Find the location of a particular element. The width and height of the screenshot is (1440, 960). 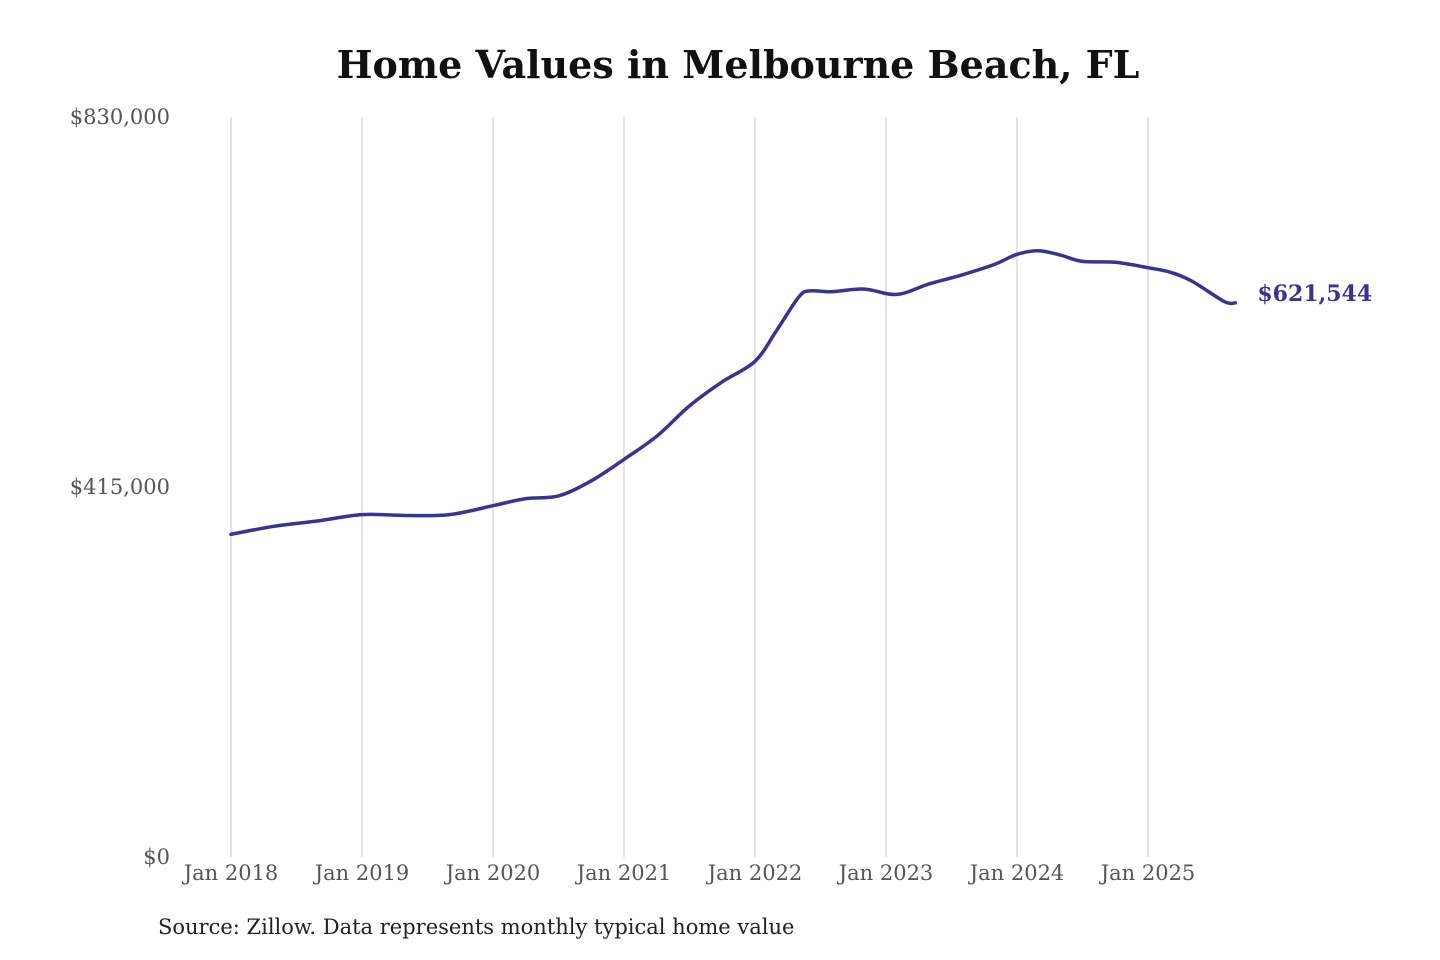

x-tick-label: Jan 2024 is located at coordinates (1016, 873).